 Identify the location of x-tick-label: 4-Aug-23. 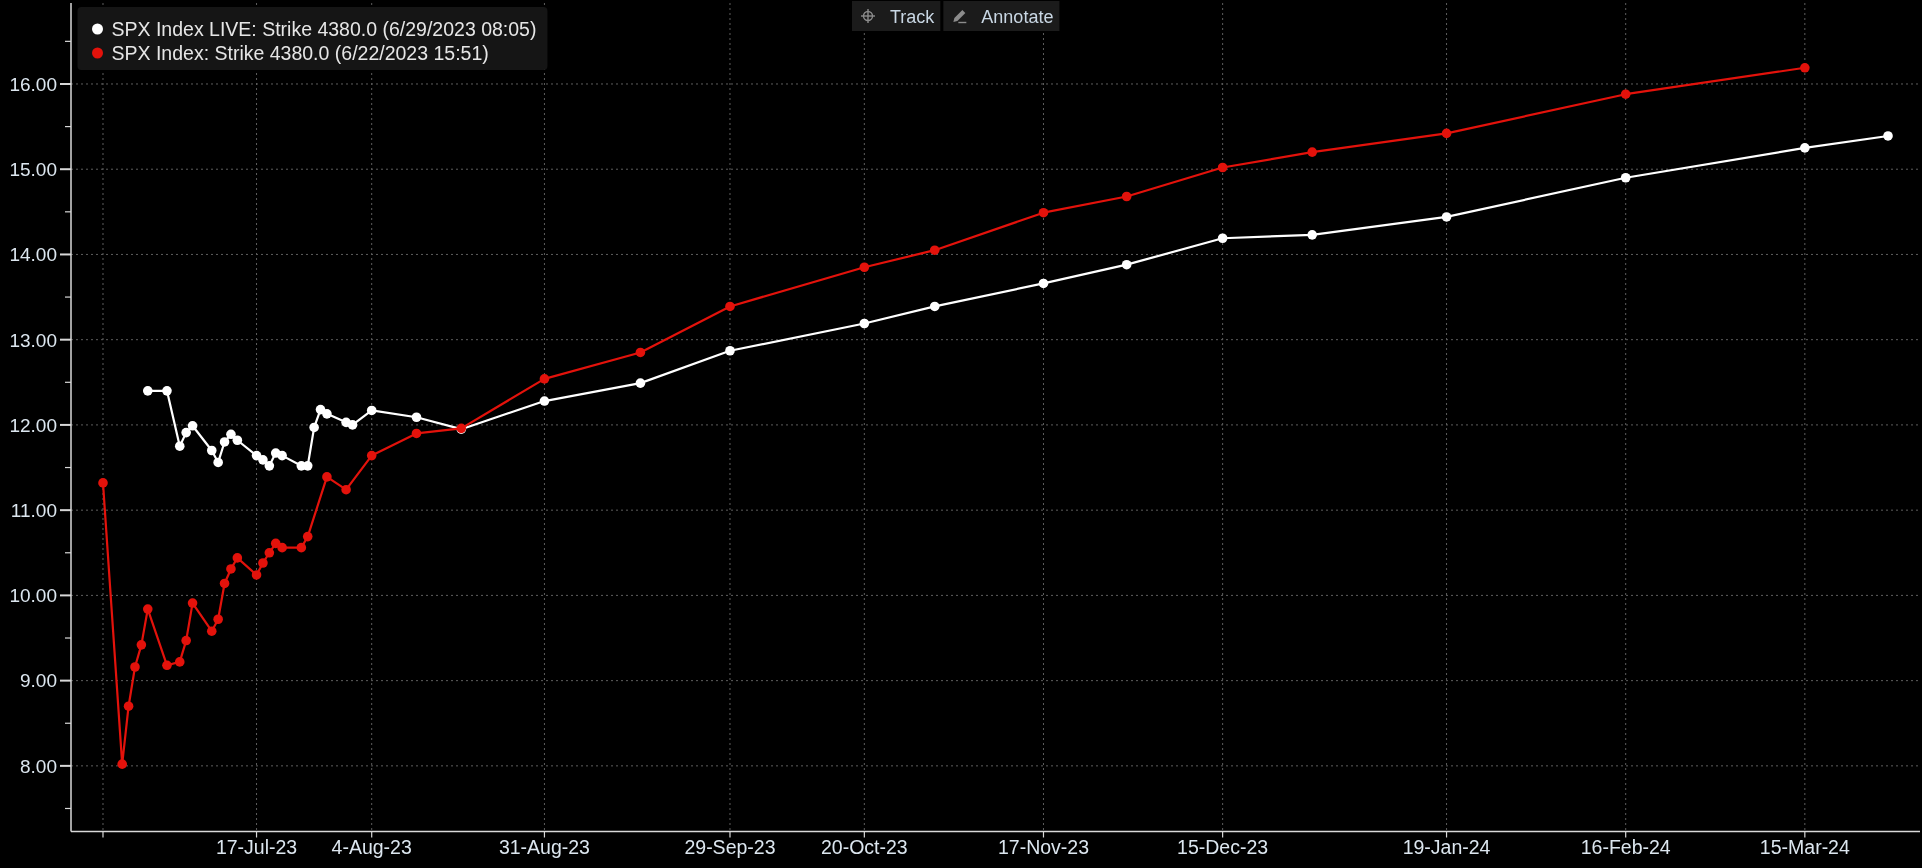
(371, 847).